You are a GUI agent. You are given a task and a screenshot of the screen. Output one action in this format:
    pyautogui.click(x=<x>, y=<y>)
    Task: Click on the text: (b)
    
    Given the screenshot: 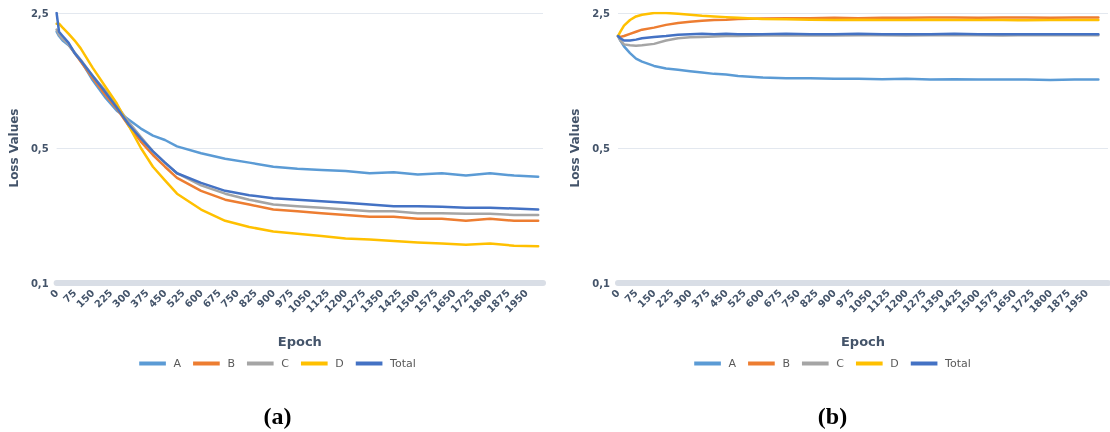 What is the action you would take?
    pyautogui.click(x=832, y=416)
    